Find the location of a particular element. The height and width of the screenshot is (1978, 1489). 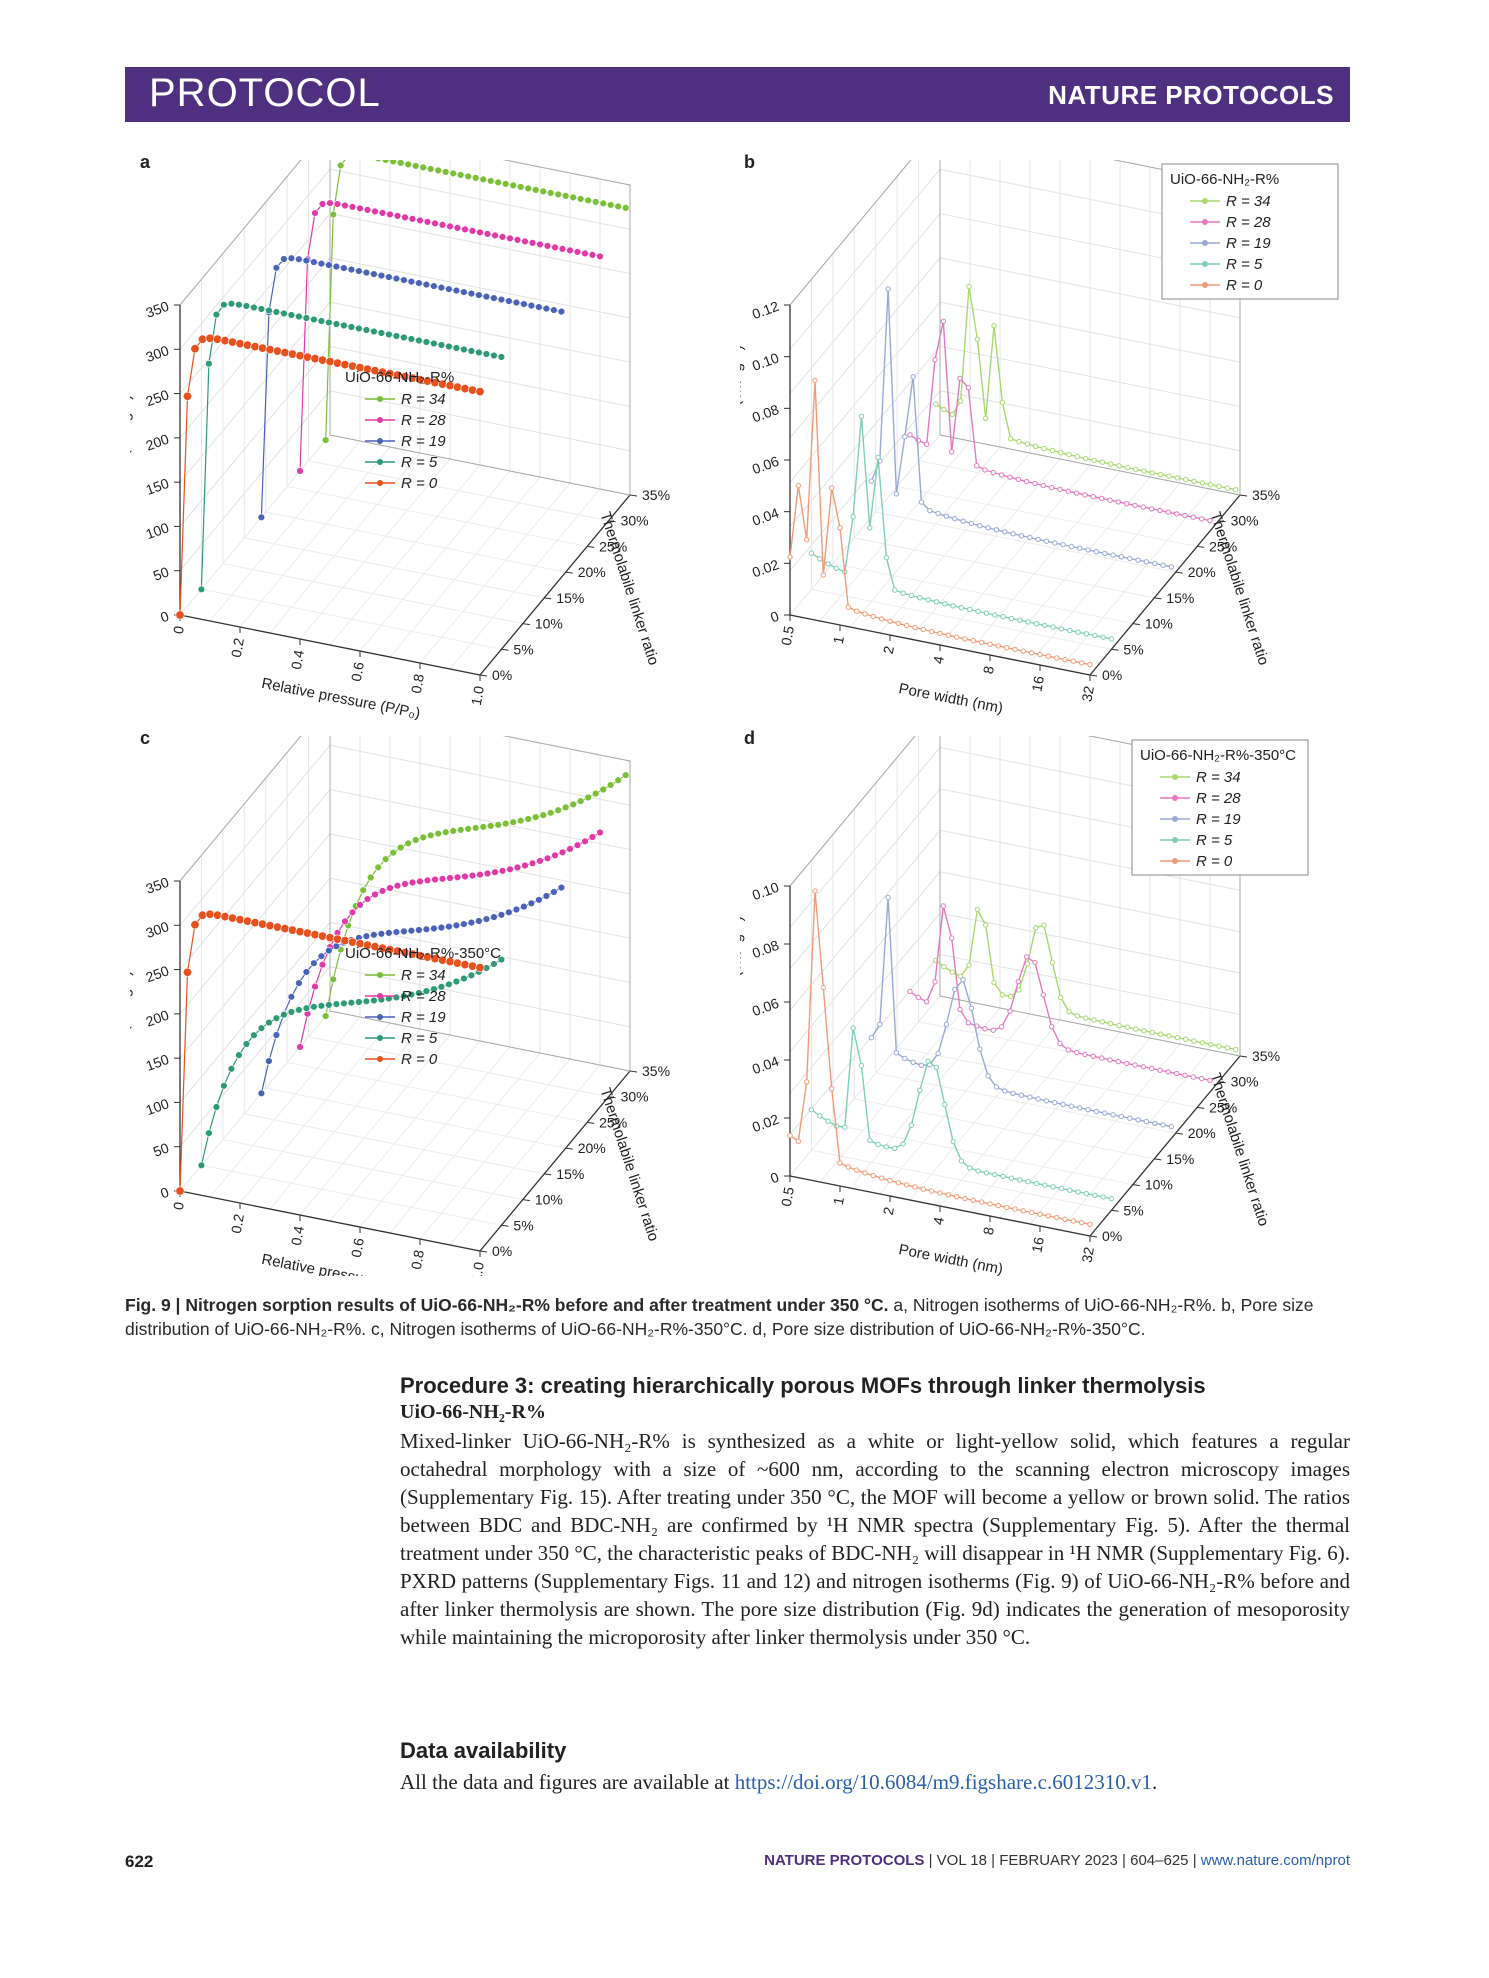

y-tick-label: 0 is located at coordinates (164, 617).